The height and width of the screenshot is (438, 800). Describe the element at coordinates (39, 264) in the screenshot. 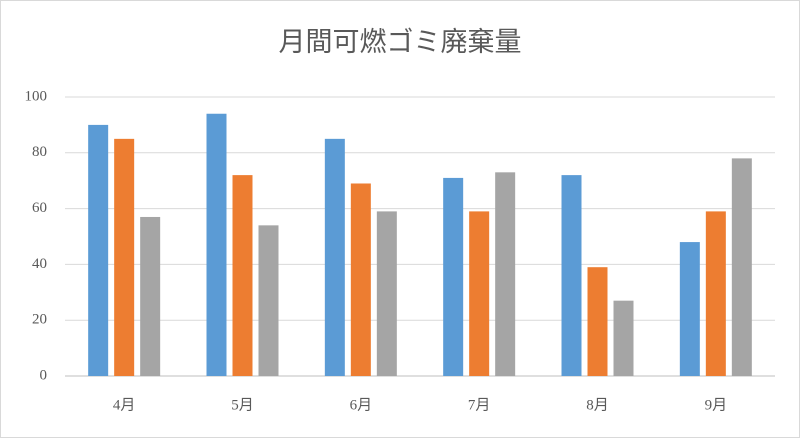

I see `y-tick-label: 40` at that location.